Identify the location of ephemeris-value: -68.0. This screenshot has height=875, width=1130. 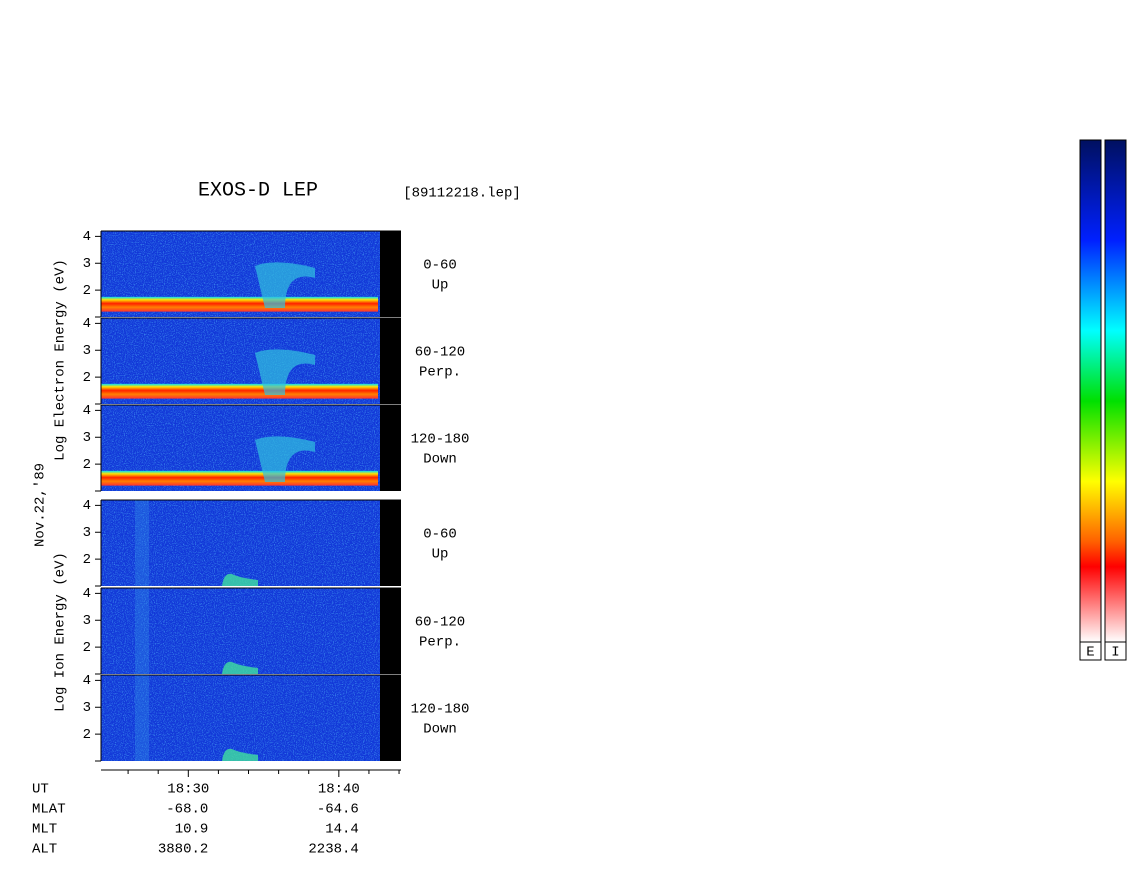
(187, 810).